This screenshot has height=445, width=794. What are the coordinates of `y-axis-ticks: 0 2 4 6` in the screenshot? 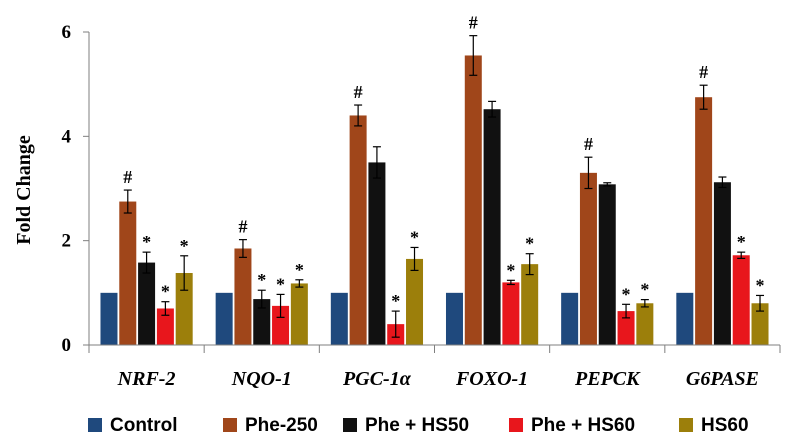 It's located at (75, 189).